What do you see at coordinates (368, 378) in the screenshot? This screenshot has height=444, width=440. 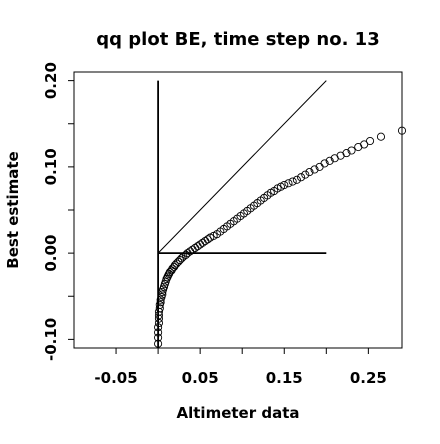 I see `x-tick-label: 0.25` at bounding box center [368, 378].